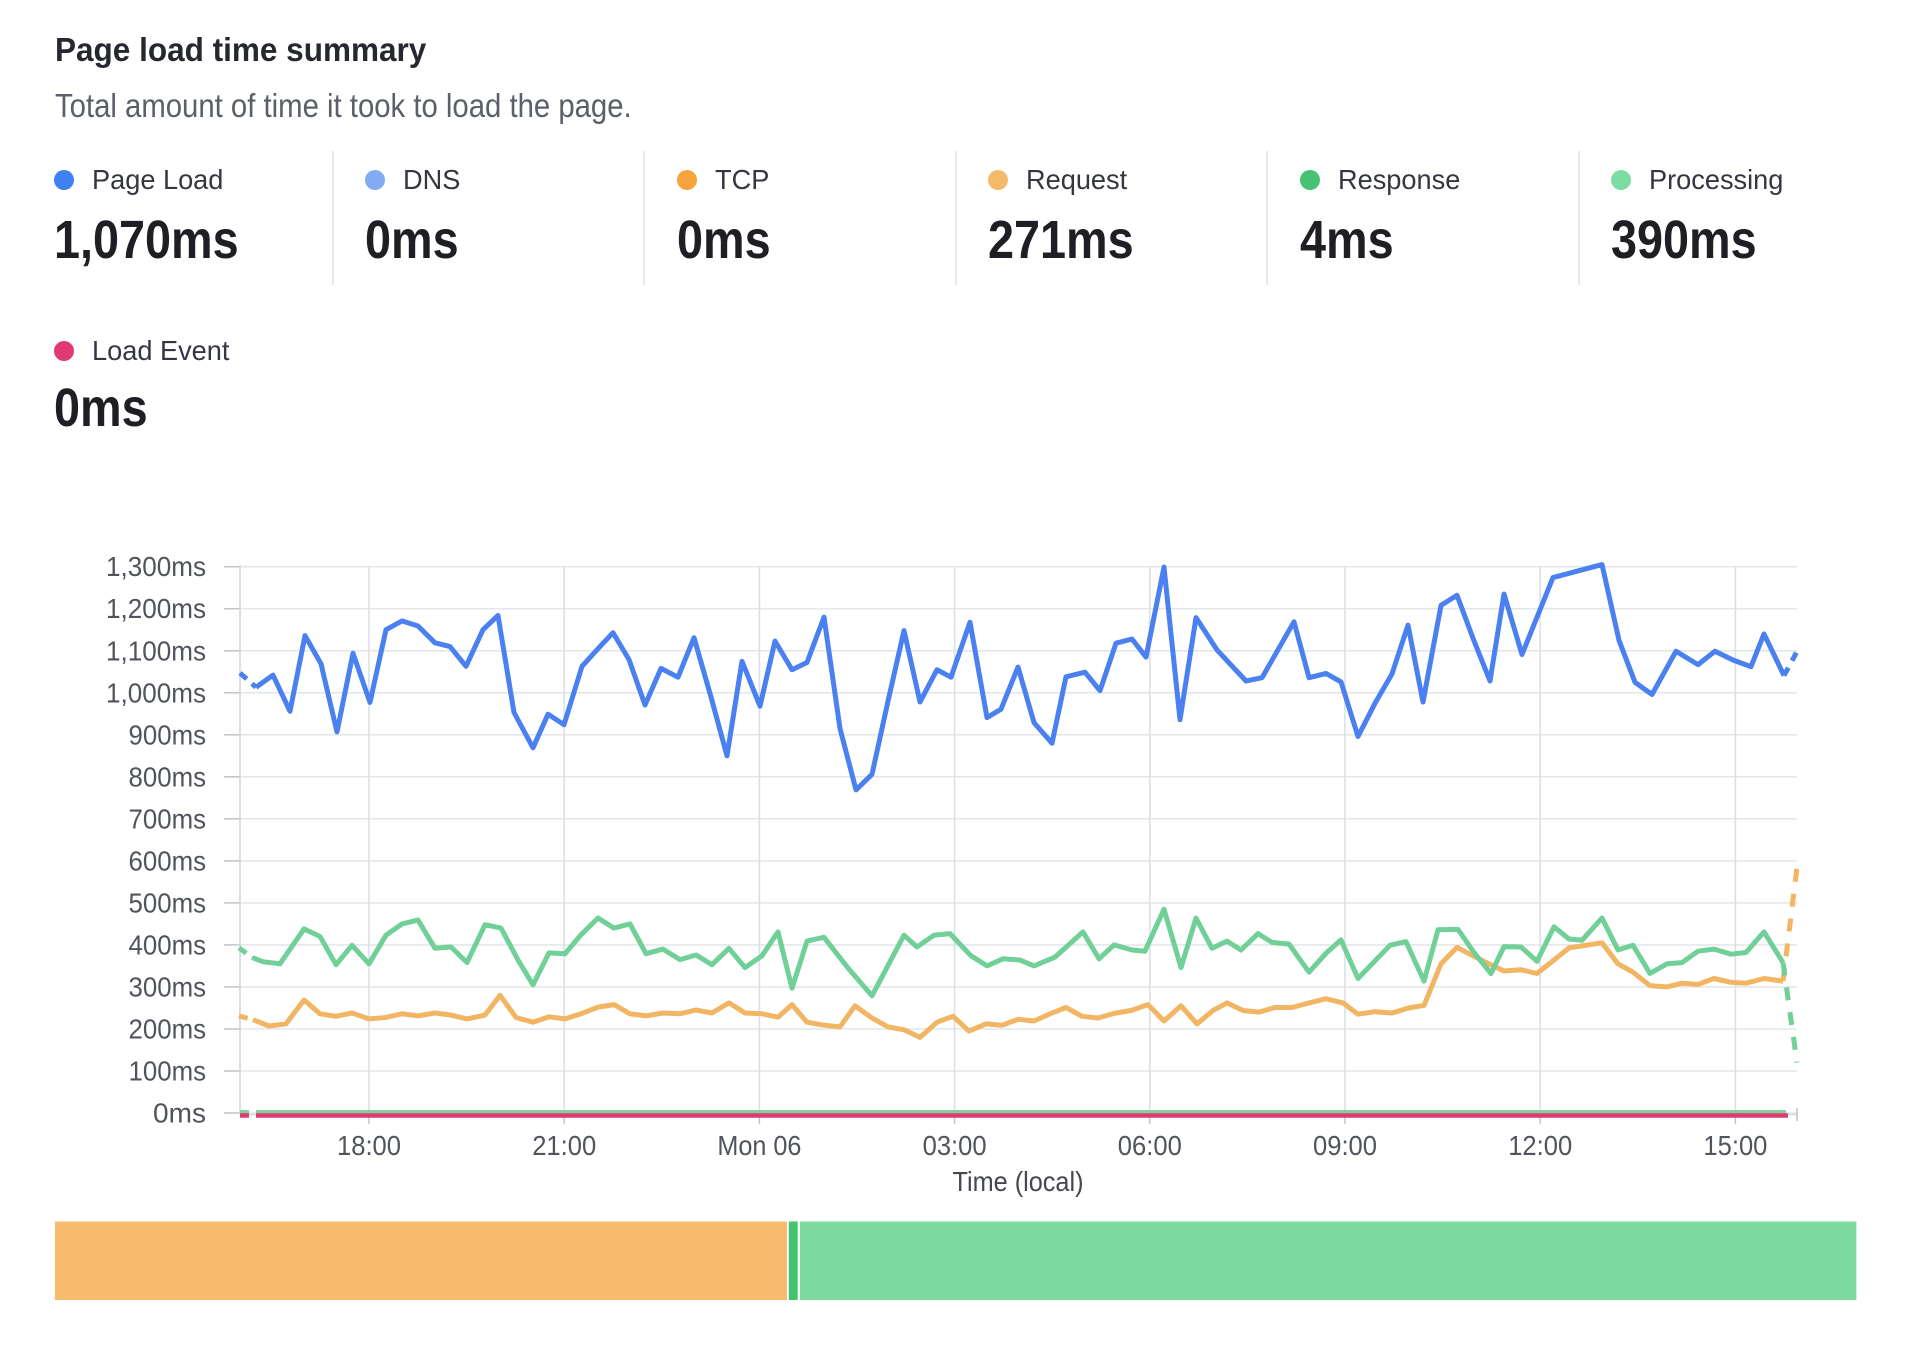  What do you see at coordinates (168, 818) in the screenshot?
I see `svg-text: 700ms` at bounding box center [168, 818].